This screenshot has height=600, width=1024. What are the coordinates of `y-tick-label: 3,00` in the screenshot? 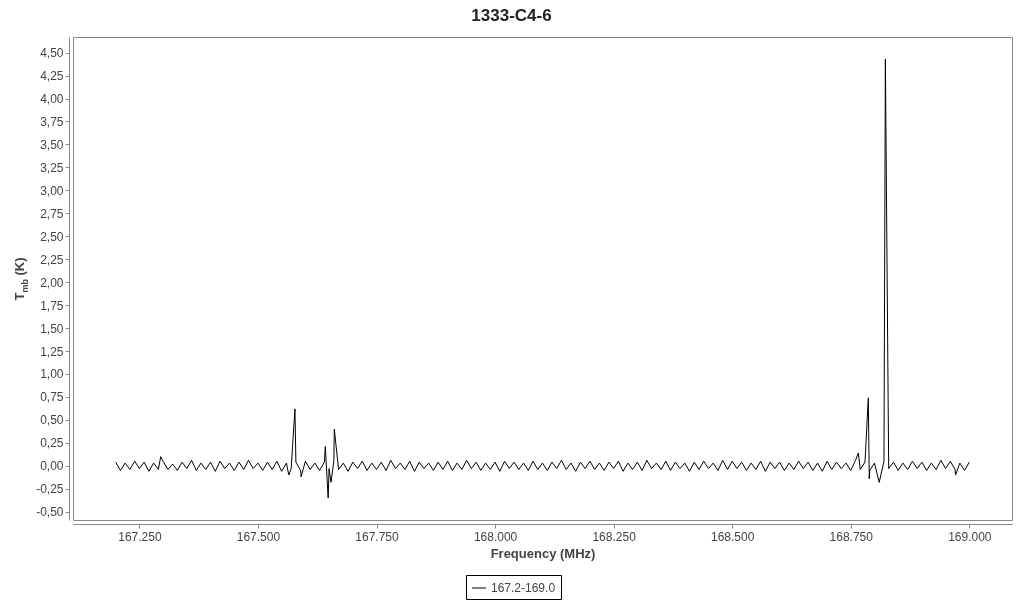 It's located at (52, 190).